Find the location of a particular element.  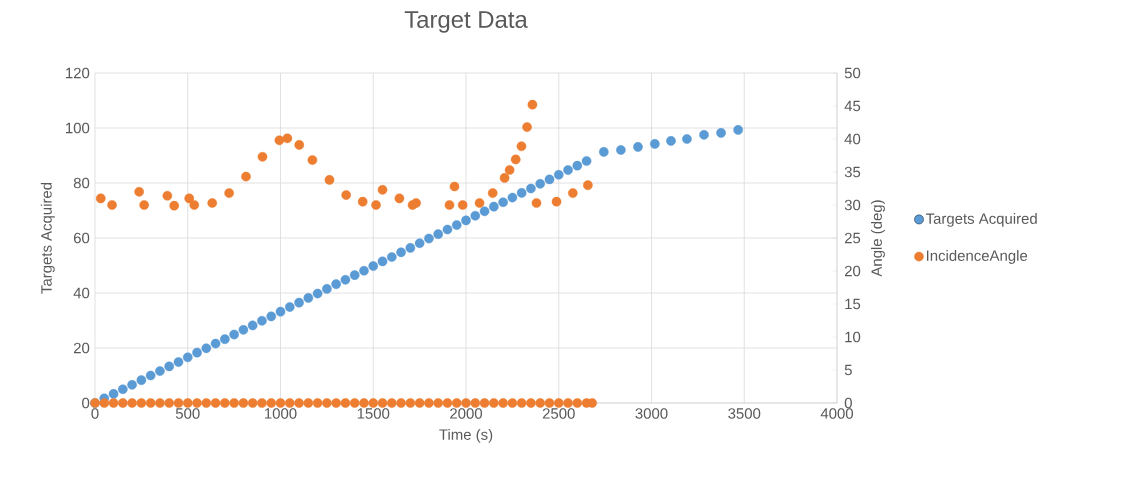

legend-label: Targets Acquired is located at coordinates (981, 219).